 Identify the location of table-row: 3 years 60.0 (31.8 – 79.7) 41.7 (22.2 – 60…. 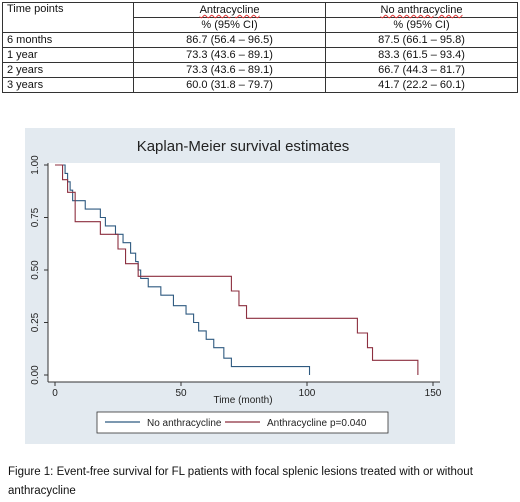
(259, 85).